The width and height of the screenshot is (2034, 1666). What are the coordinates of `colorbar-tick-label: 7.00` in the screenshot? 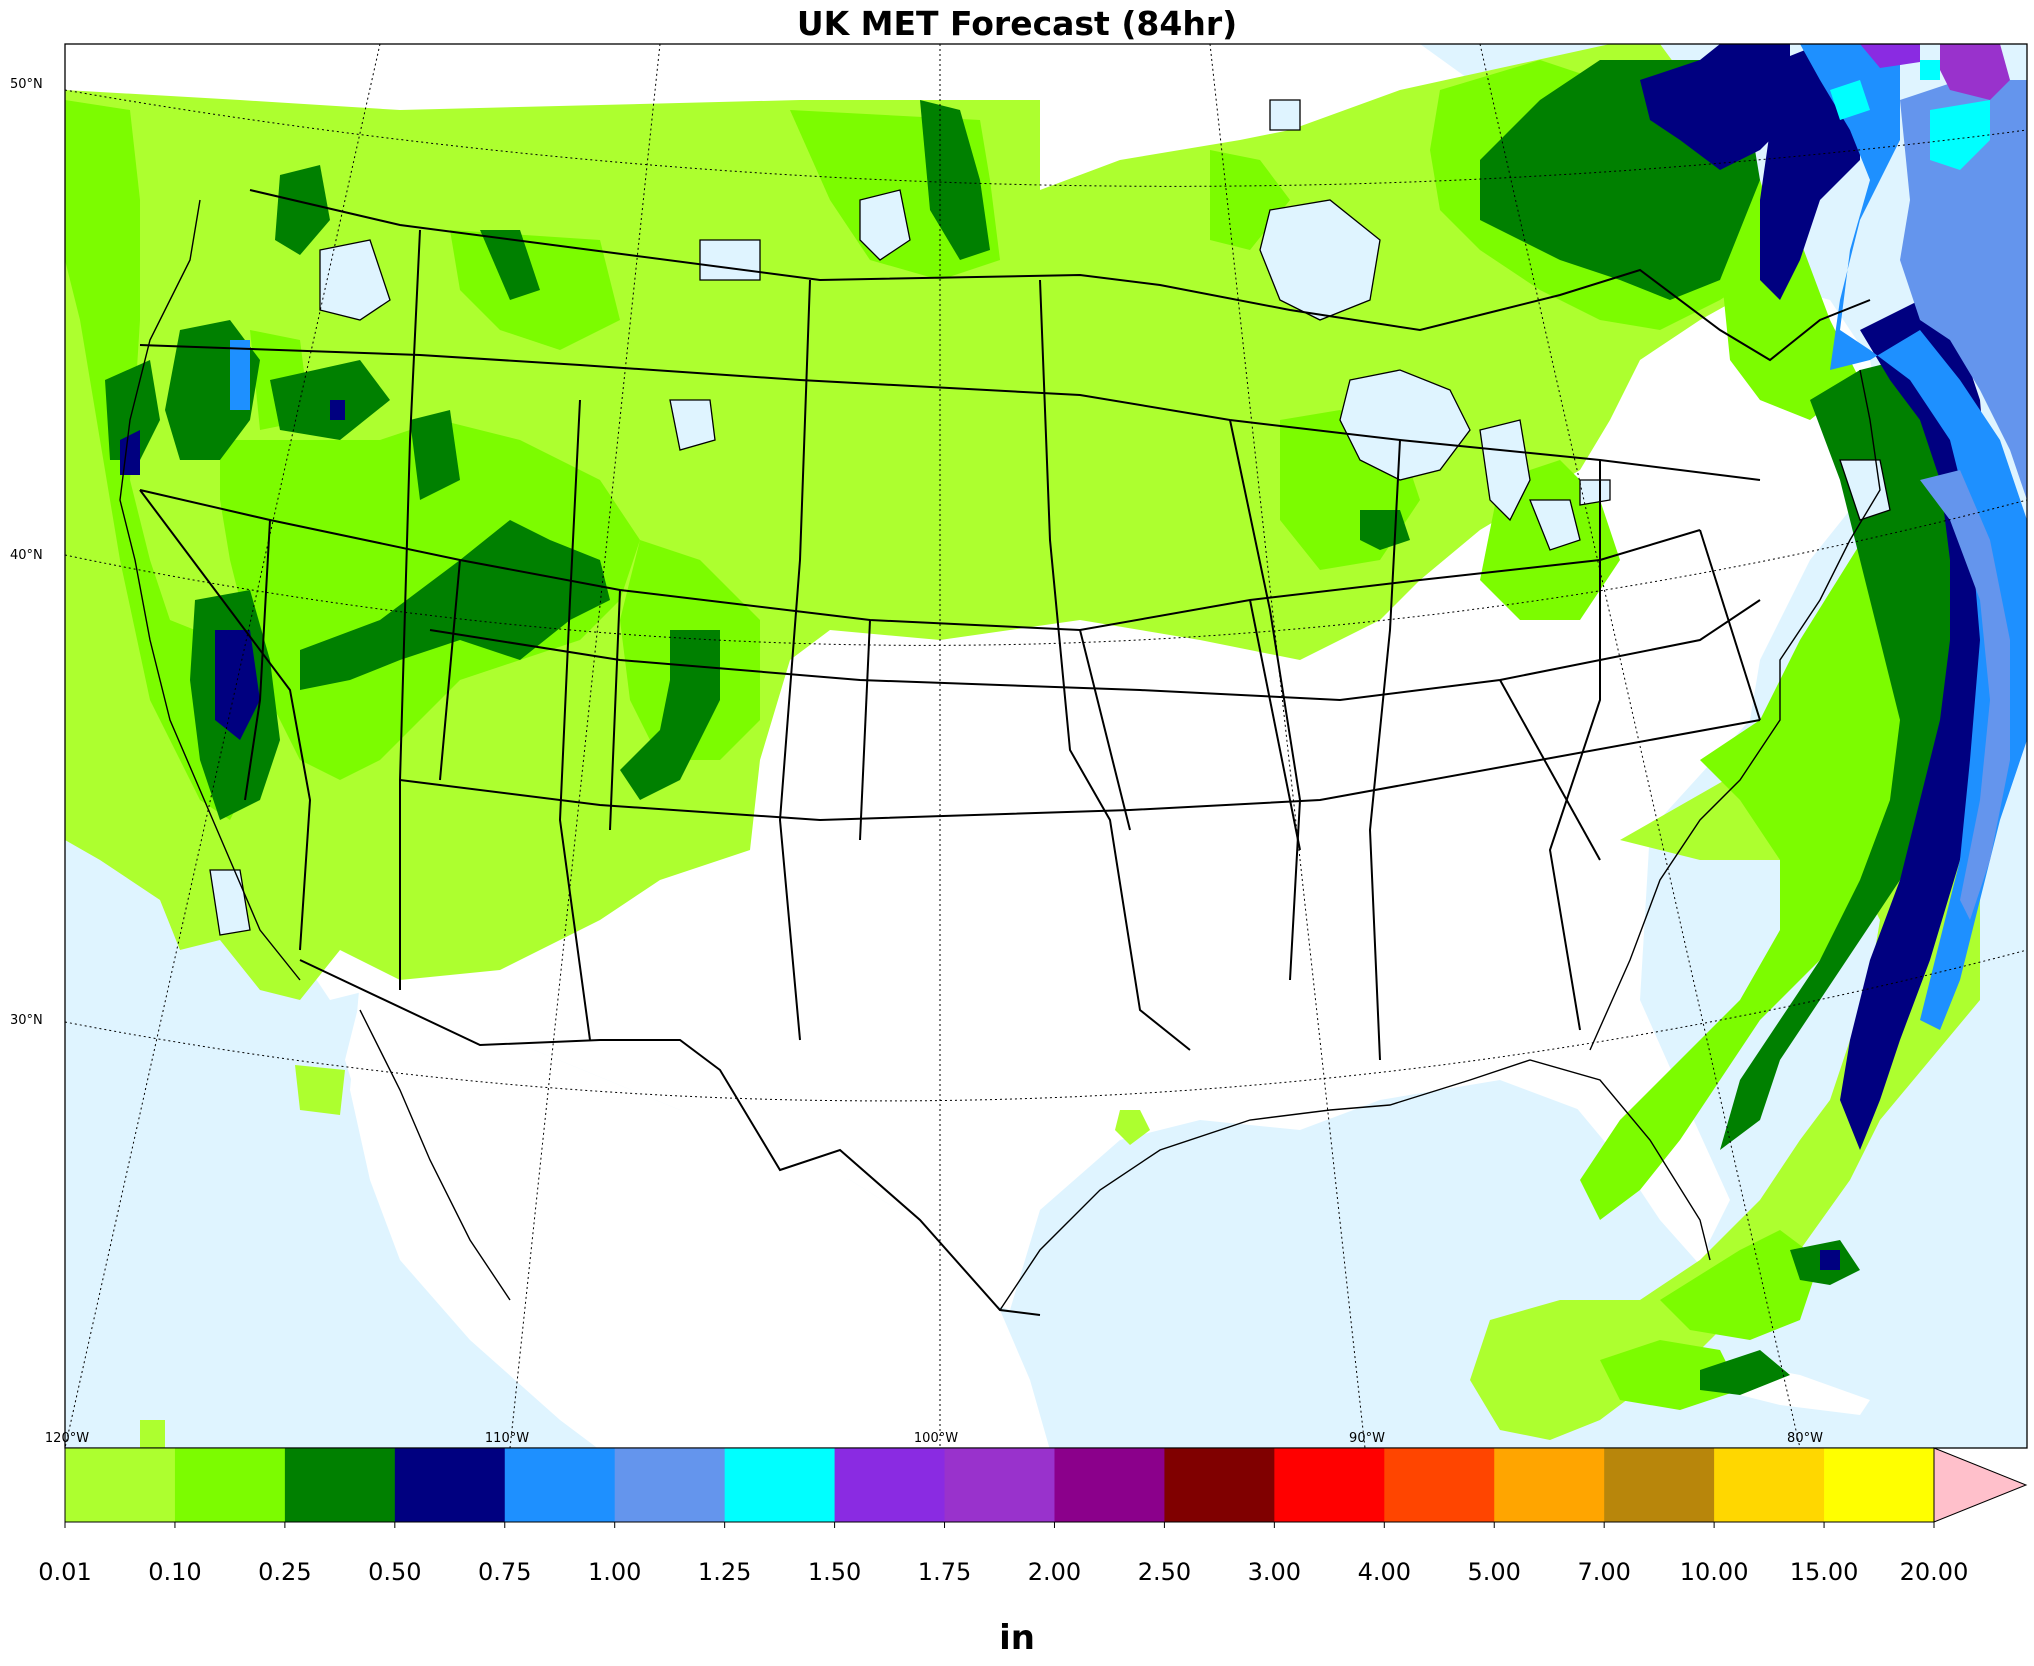 It's located at (1604, 1572).